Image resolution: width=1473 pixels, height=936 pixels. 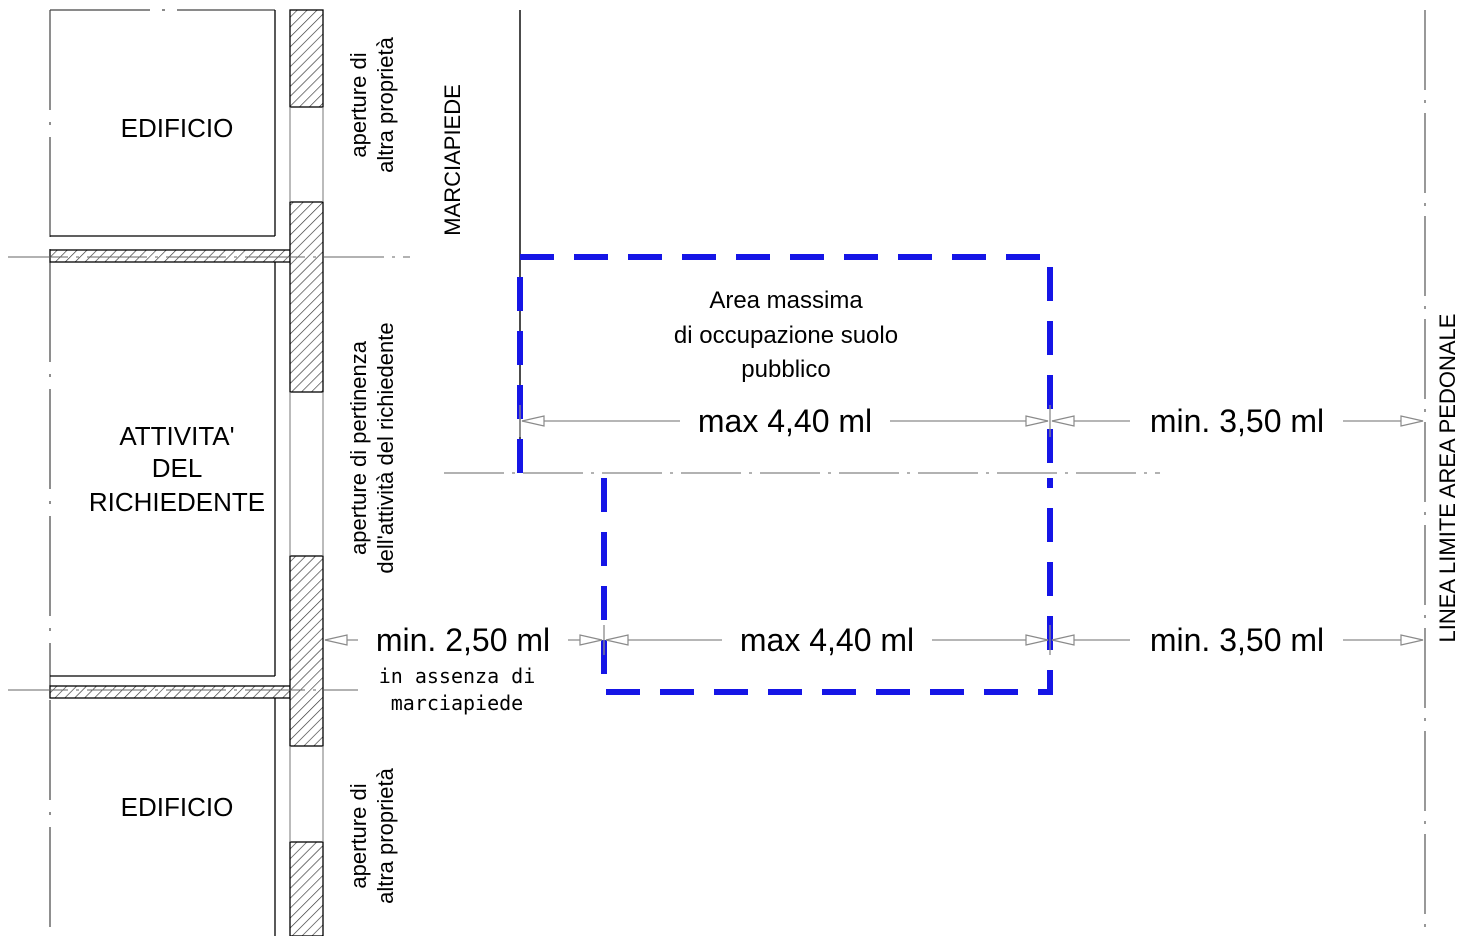 What do you see at coordinates (1237, 421) in the screenshot?
I see `dimension-upper-min: min. 3,50 ml` at bounding box center [1237, 421].